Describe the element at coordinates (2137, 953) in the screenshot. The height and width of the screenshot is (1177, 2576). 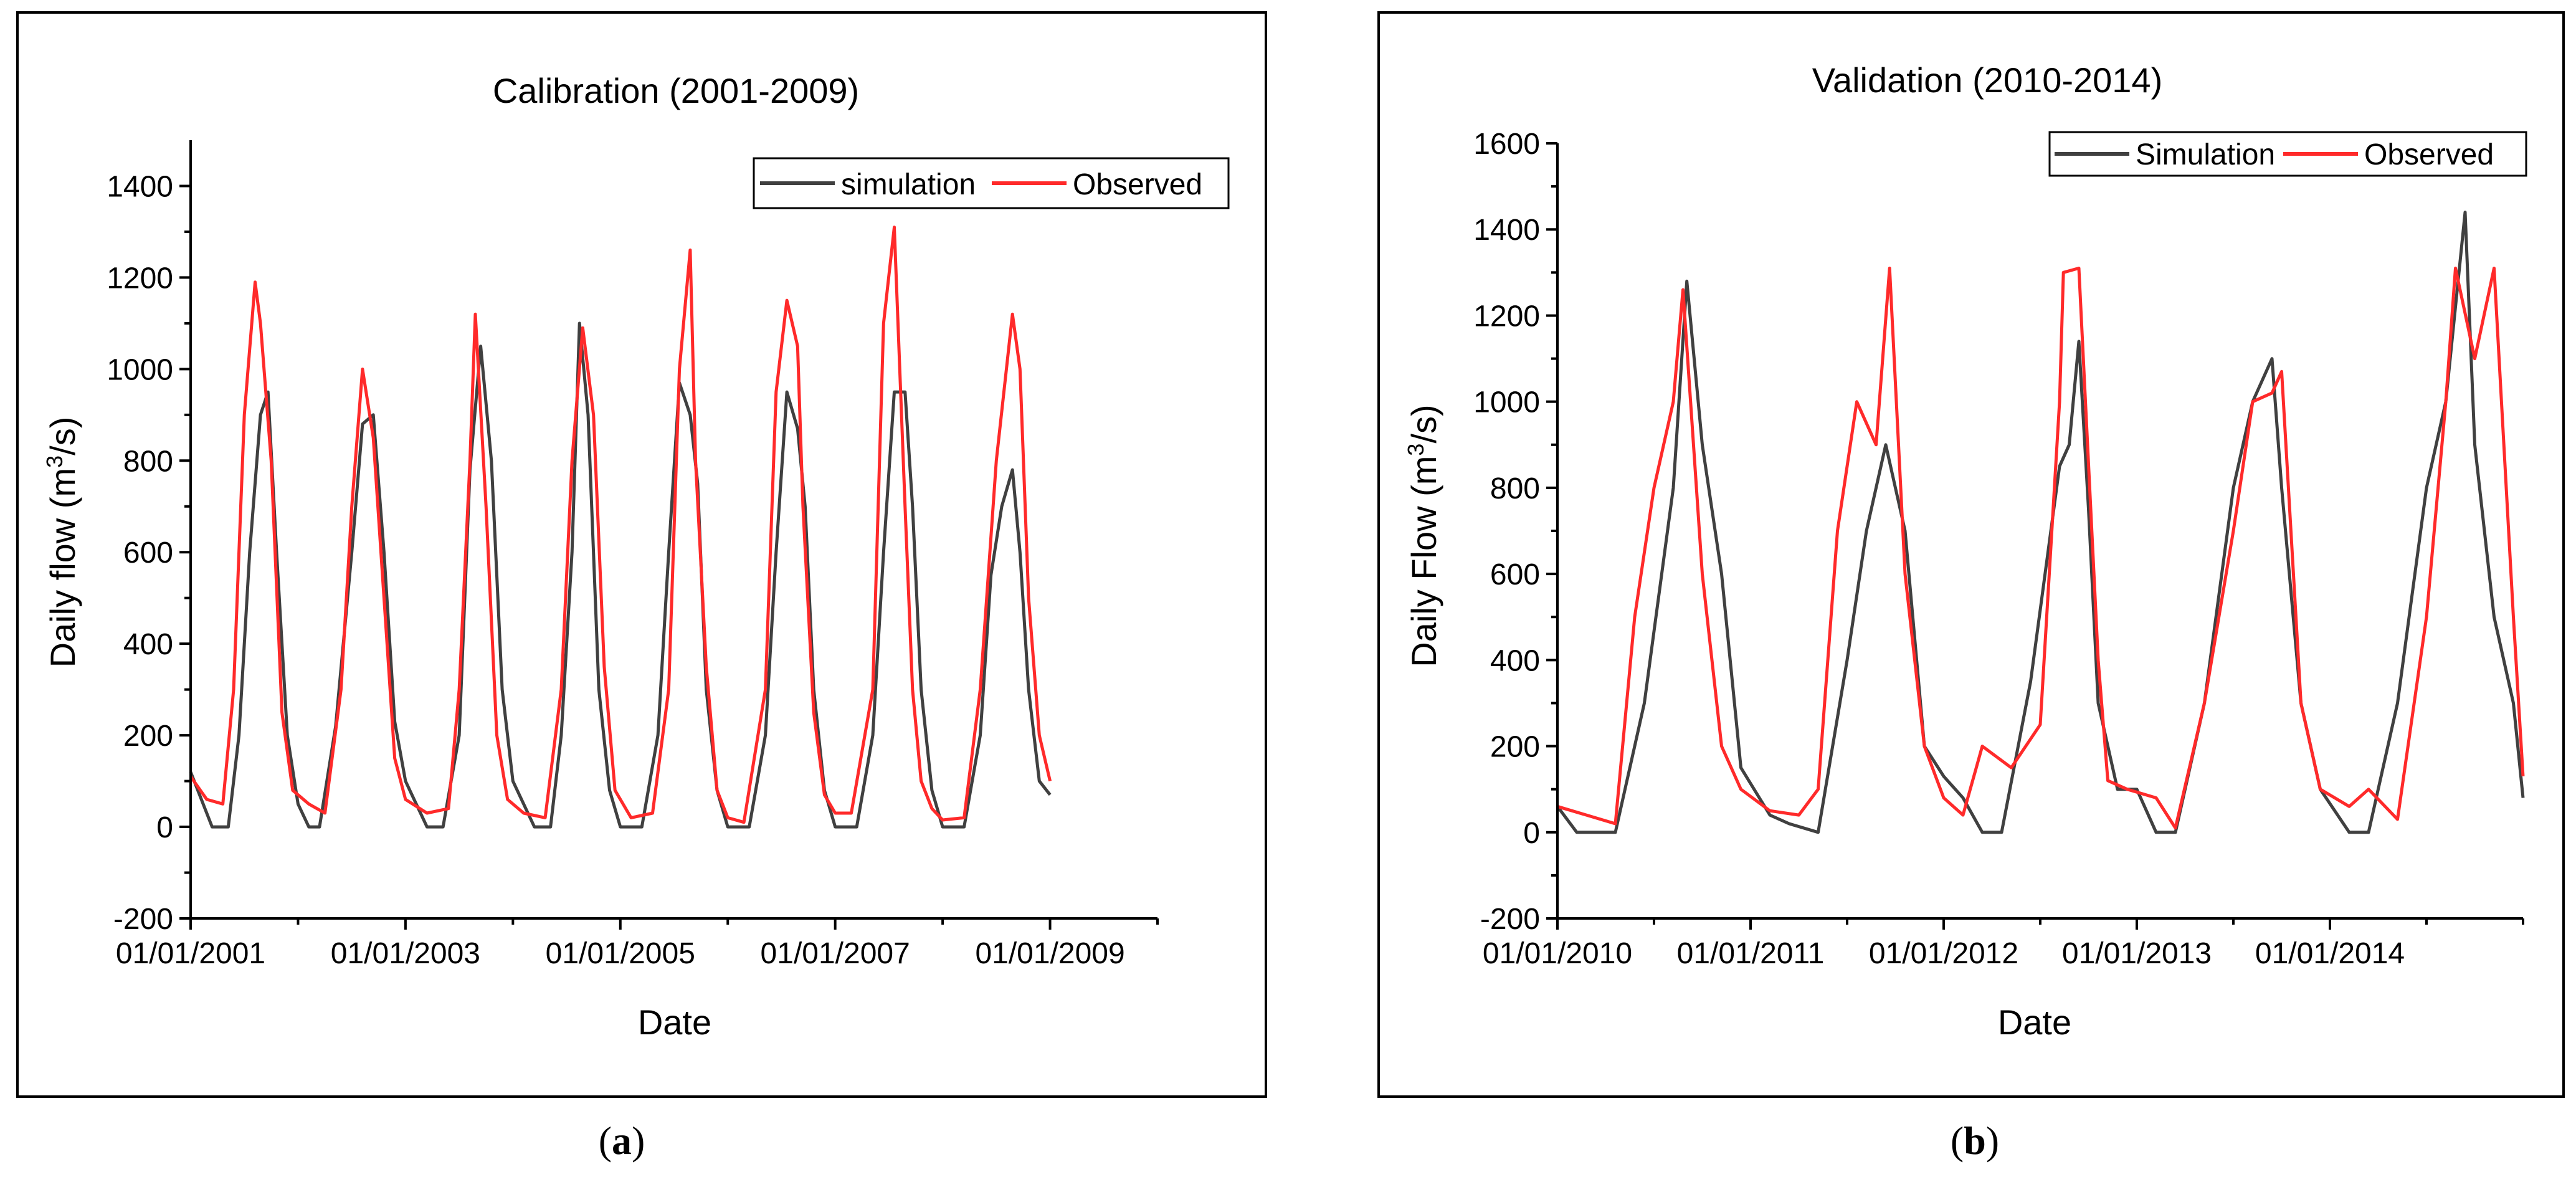
I see `x-tick-label: 01/01/2013` at that location.